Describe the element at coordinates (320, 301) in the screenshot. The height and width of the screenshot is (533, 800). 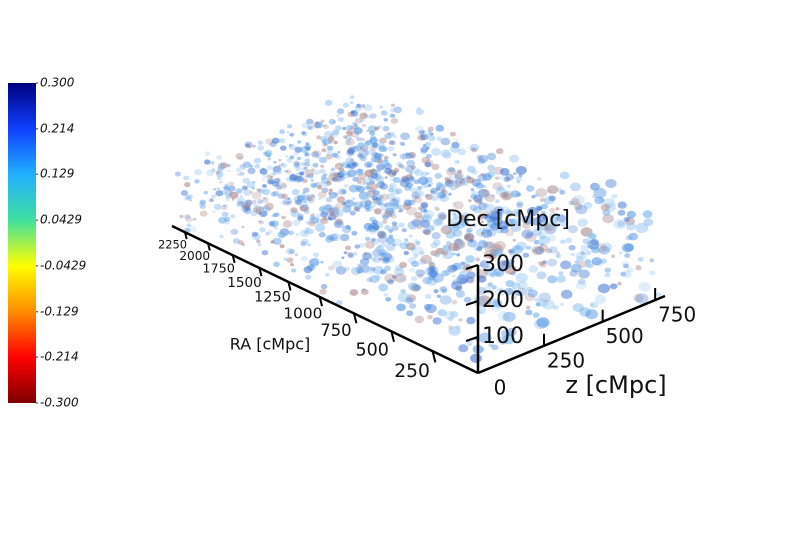
I see `x-tick` at that location.